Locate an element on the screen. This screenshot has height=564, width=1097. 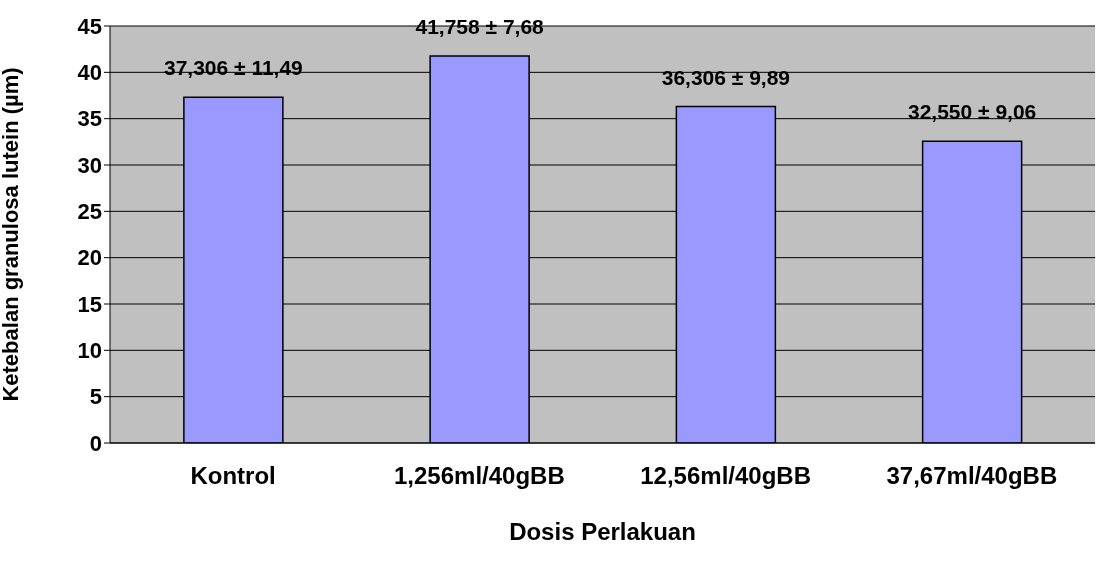
x-tick-label: 12,56ml/40gBB is located at coordinates (726, 476).